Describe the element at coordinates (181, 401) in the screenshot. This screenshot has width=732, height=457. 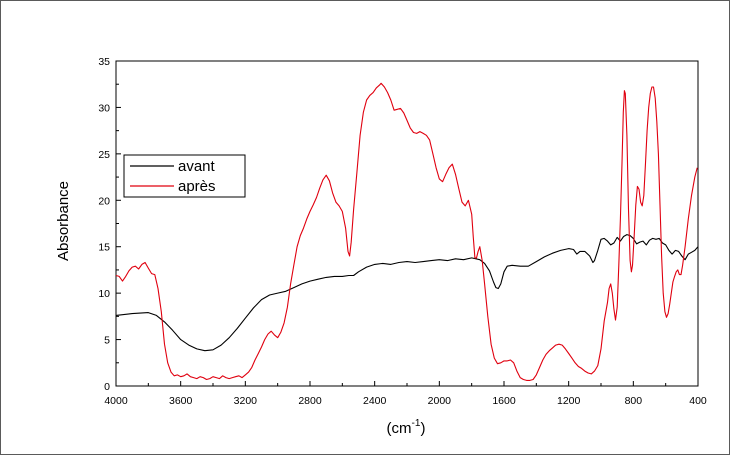
I see `x-tick-label: 3600` at that location.